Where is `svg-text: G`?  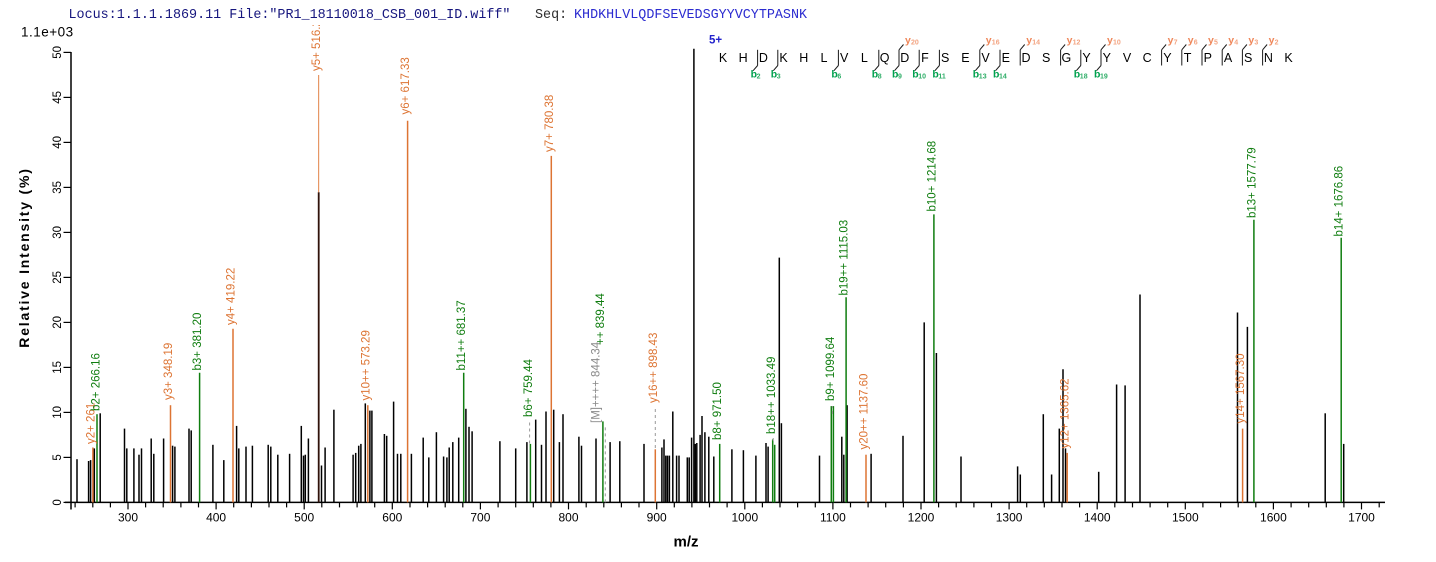 svg-text: G is located at coordinates (1067, 58).